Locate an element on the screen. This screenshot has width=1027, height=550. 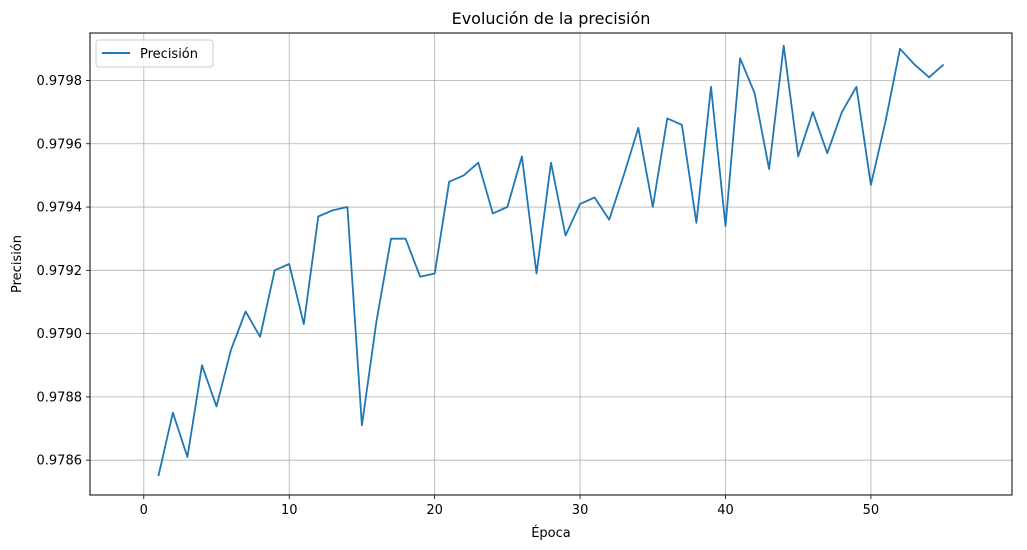
y-tick-label: 0.9792 is located at coordinates (60, 271).